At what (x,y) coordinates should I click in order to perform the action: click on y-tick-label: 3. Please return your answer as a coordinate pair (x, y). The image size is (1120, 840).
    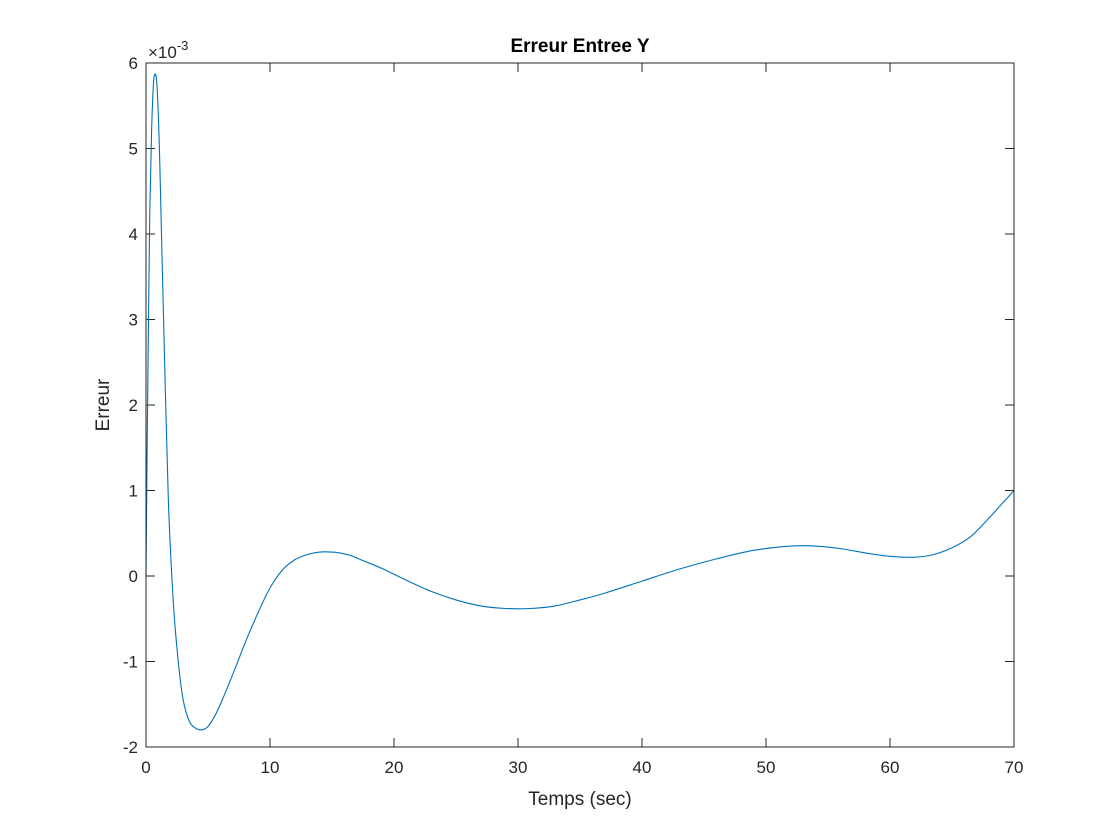
    Looking at the image, I should click on (133, 320).